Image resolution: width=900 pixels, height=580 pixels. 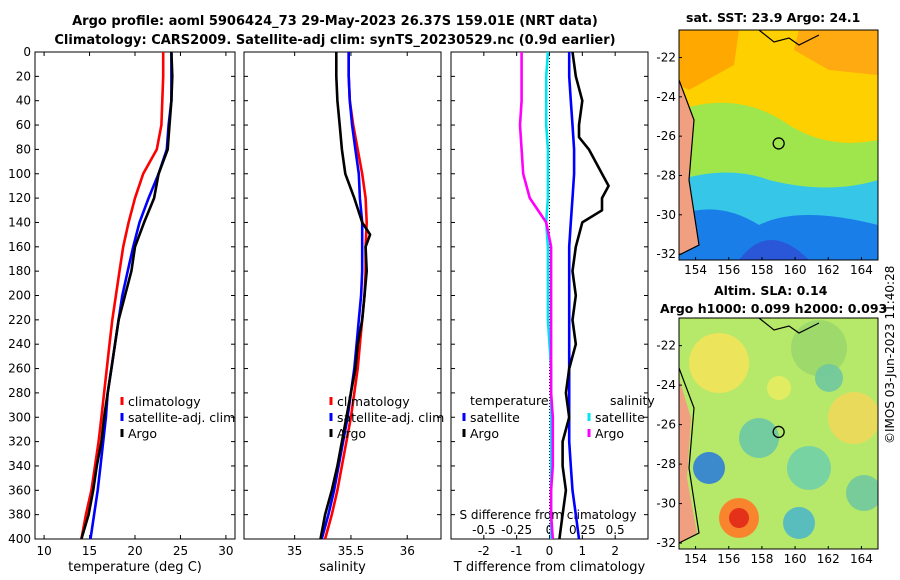 What do you see at coordinates (836, 52) in the screenshot?
I see `sst-warm-patch` at bounding box center [836, 52].